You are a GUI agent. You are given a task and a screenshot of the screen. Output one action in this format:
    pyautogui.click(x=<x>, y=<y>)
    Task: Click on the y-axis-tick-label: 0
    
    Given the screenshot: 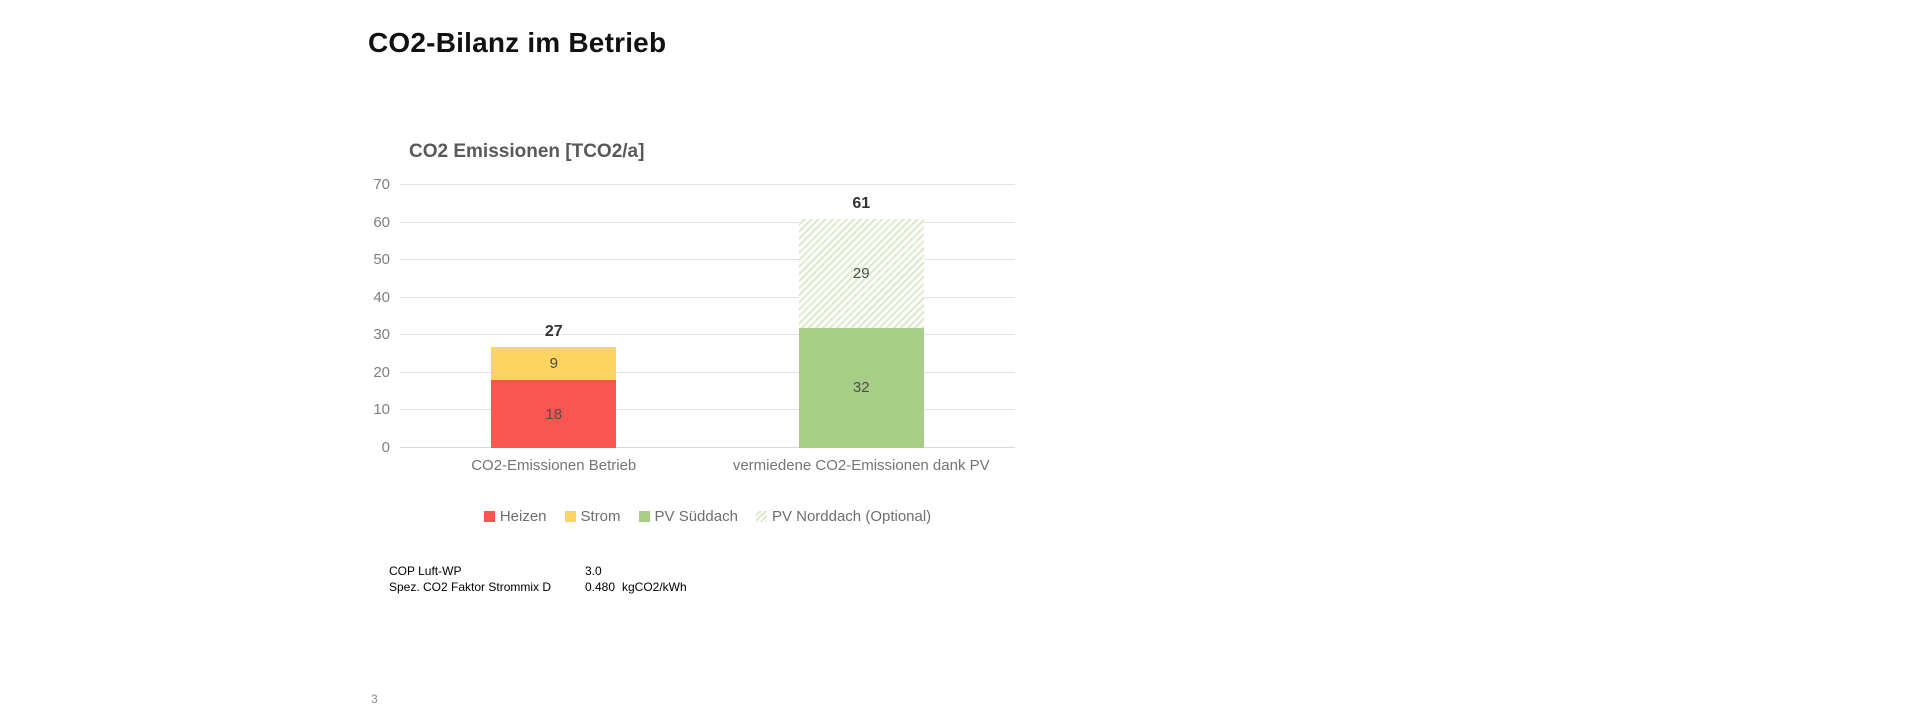 What is the action you would take?
    pyautogui.click(x=385, y=447)
    